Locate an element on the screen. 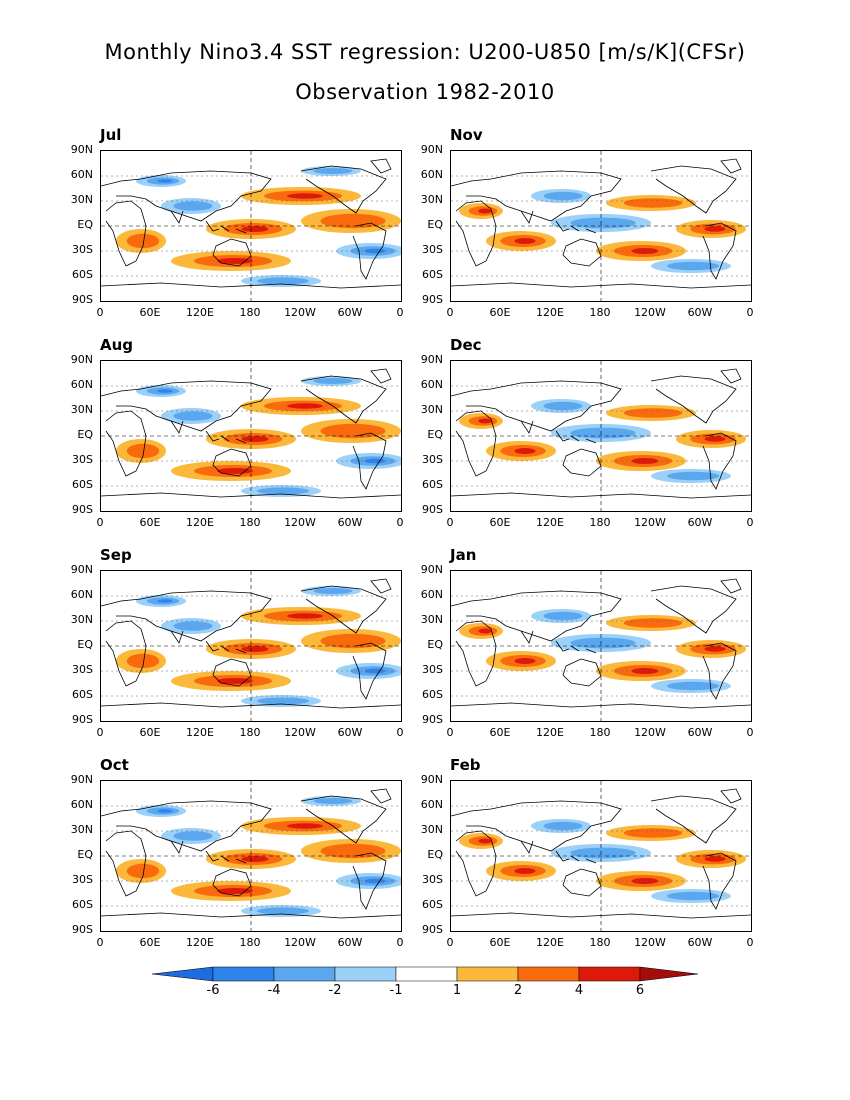 The width and height of the screenshot is (850, 1100). panel-month-label: Dec is located at coordinates (466, 345).